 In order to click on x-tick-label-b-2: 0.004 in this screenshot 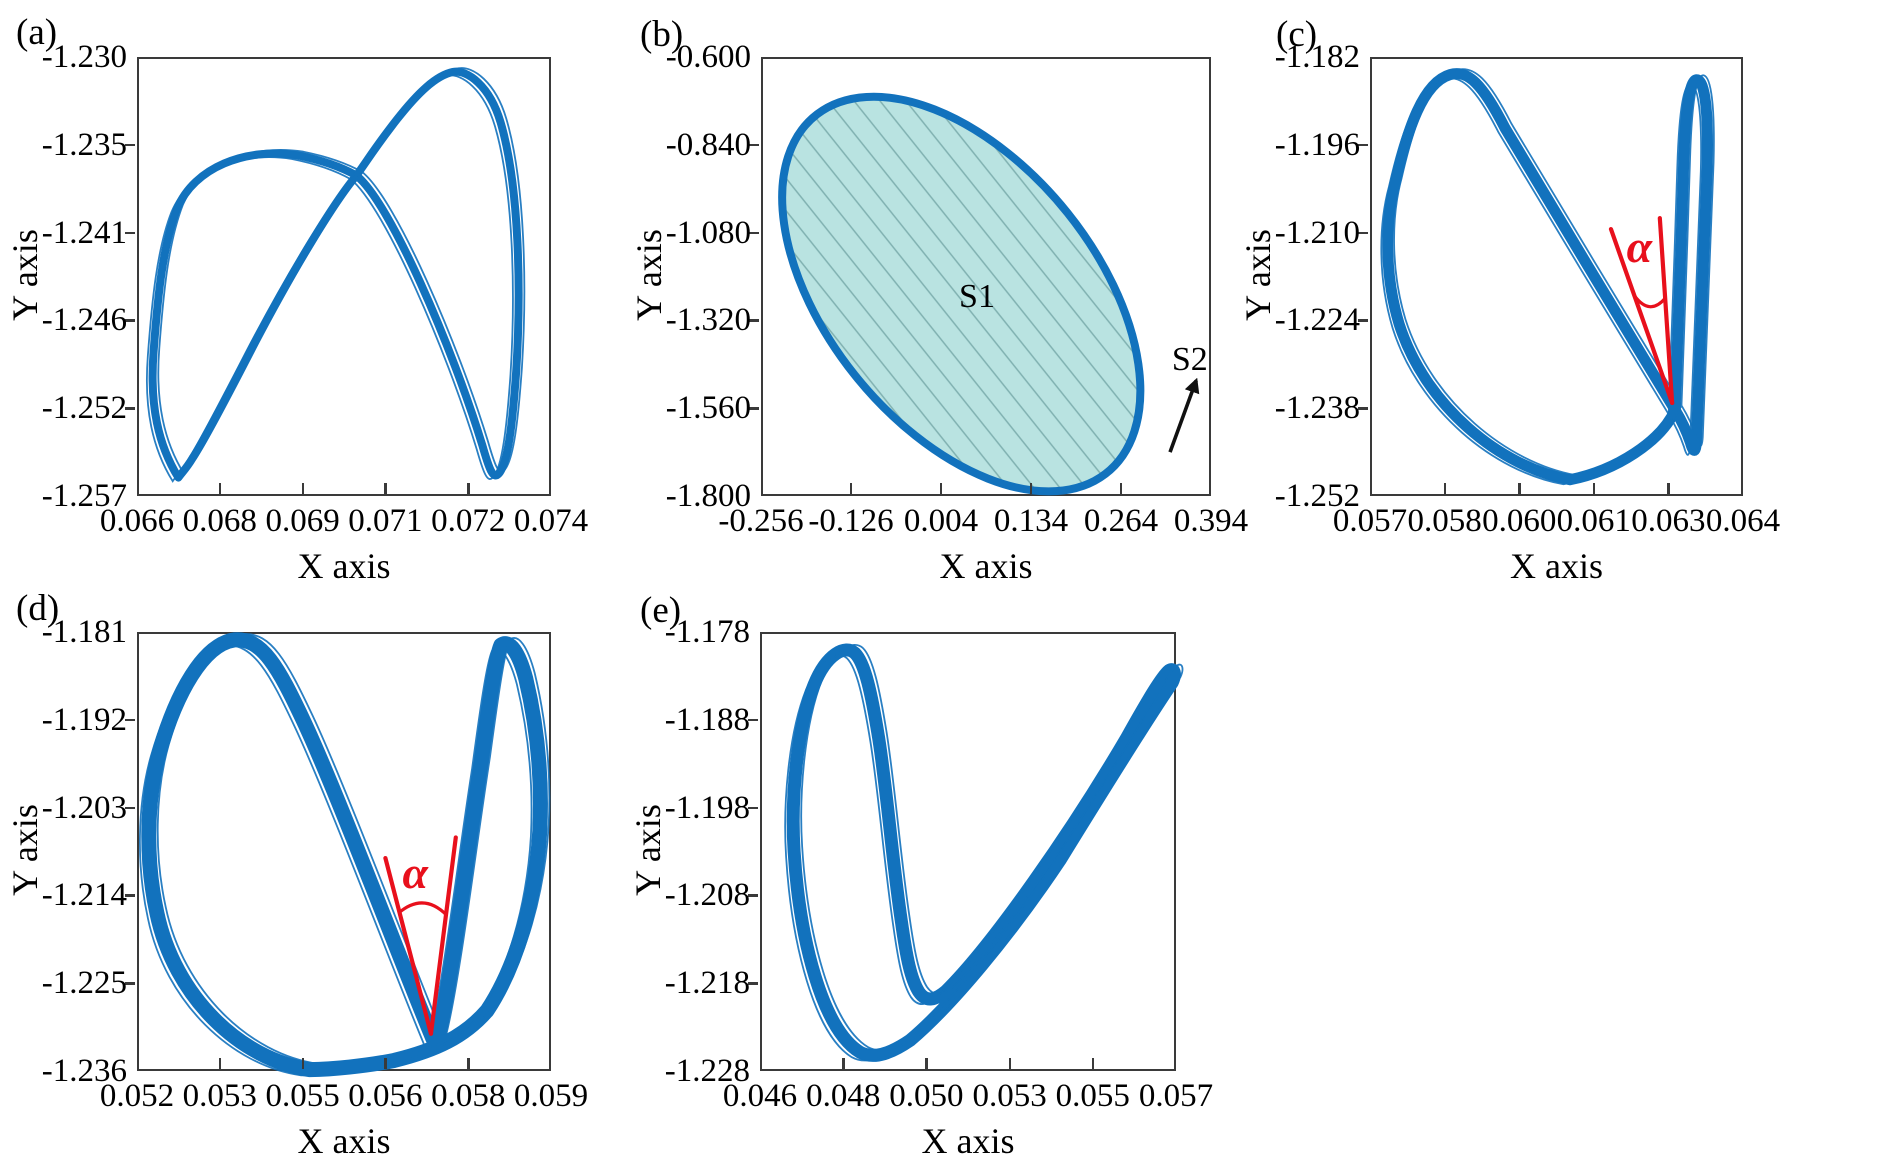, I will do `click(941, 521)`.